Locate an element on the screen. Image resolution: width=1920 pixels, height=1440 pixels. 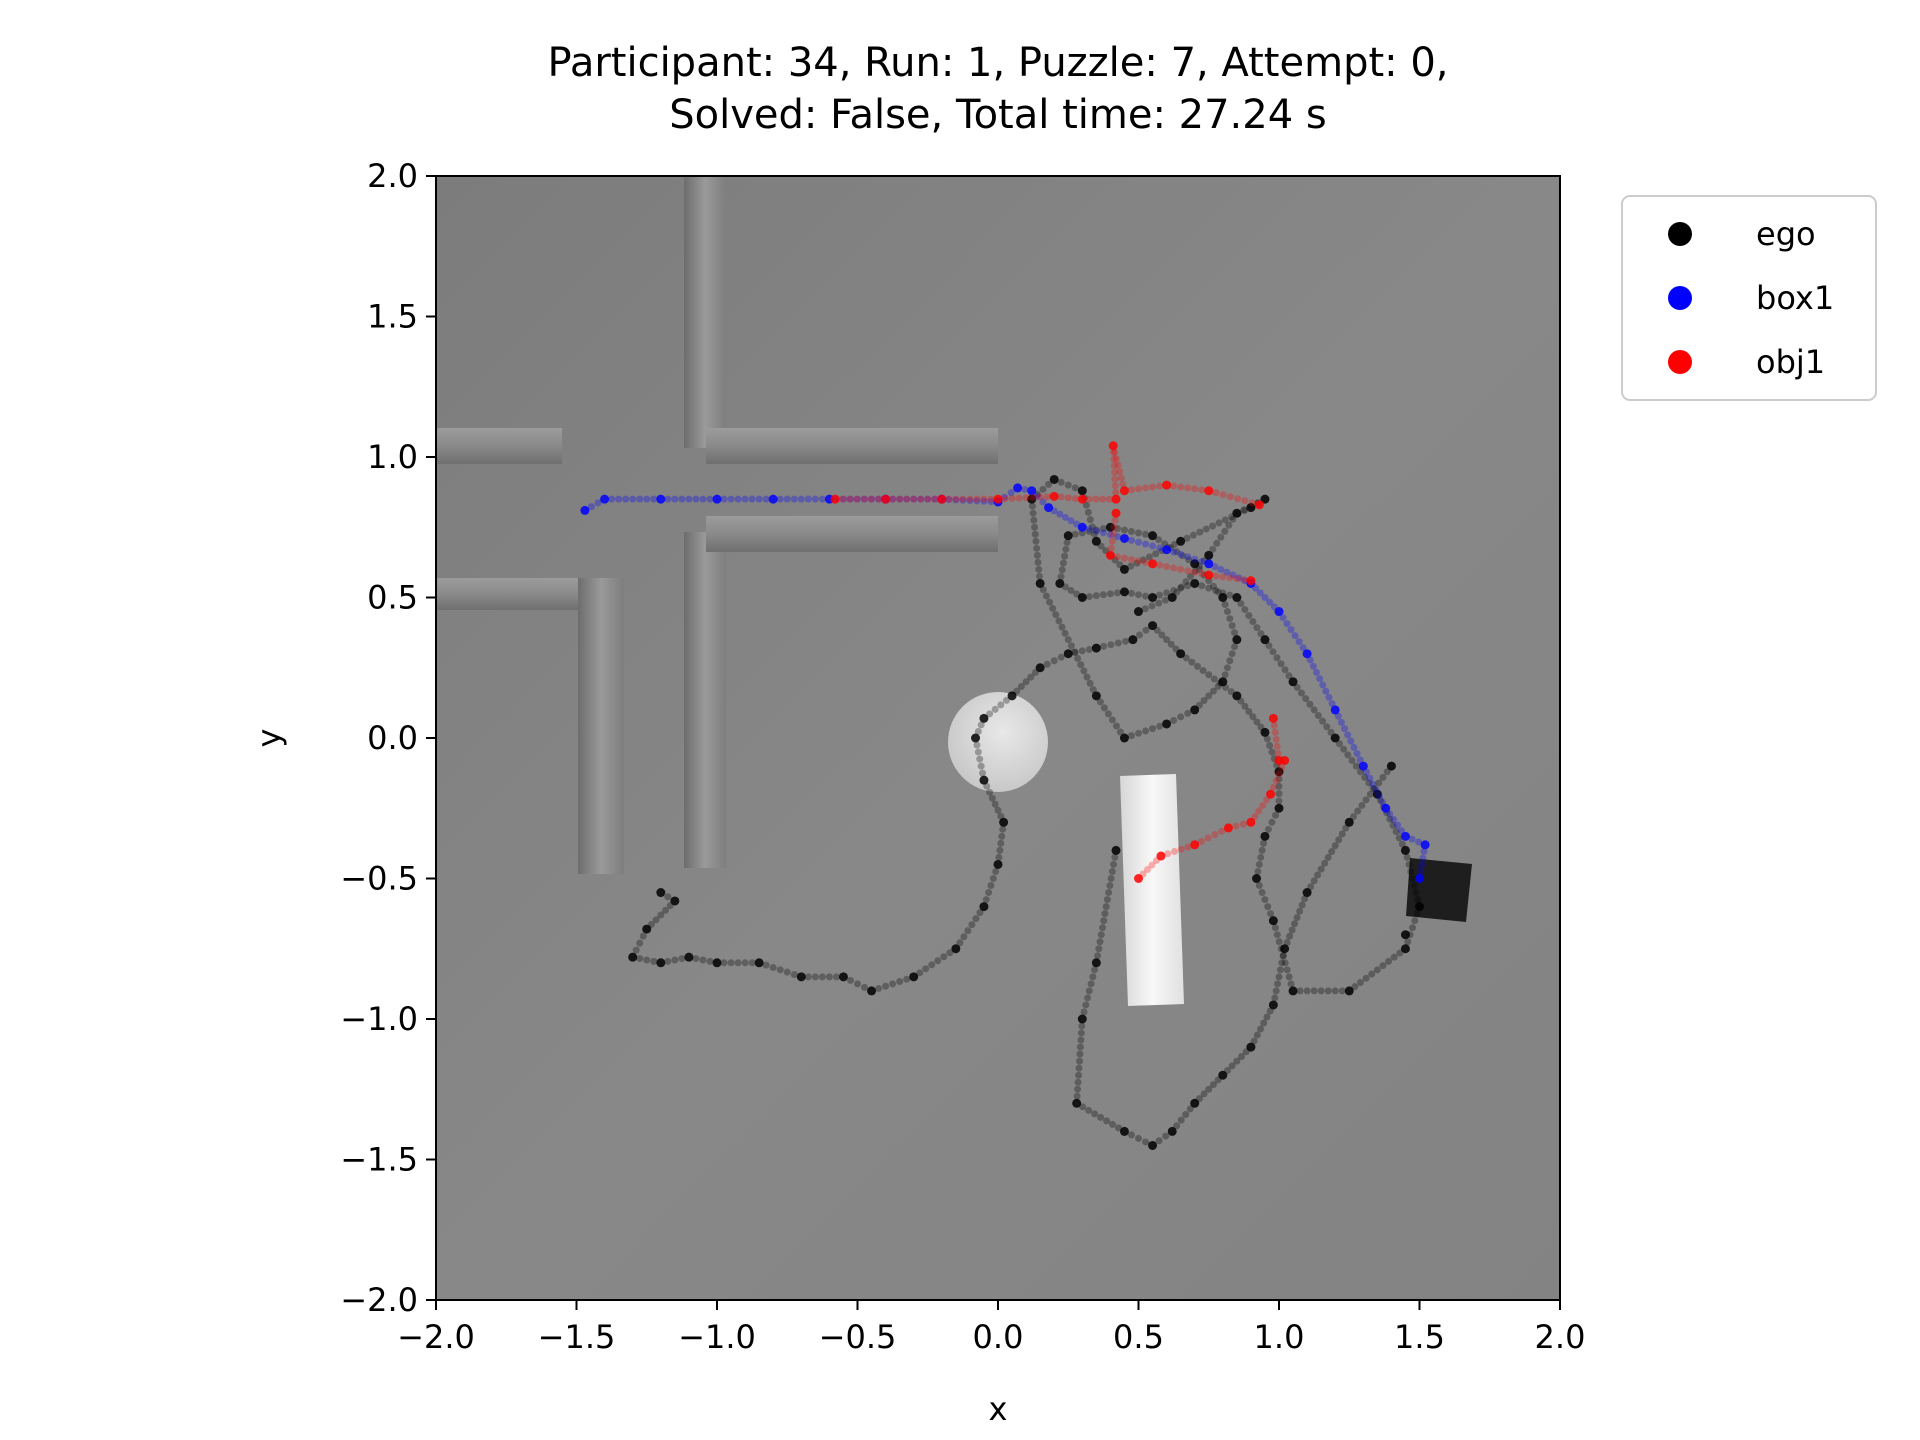
wall-vertical-left is located at coordinates (601, 726).